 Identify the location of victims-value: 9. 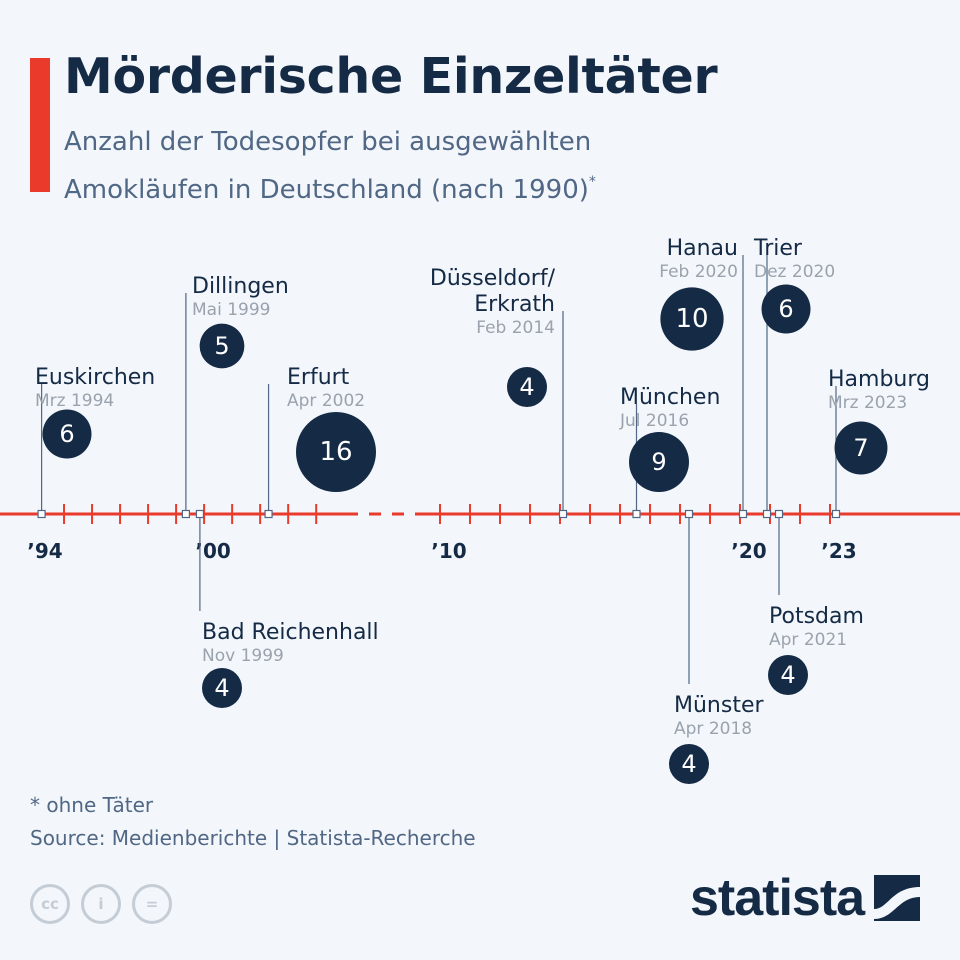
(658, 462).